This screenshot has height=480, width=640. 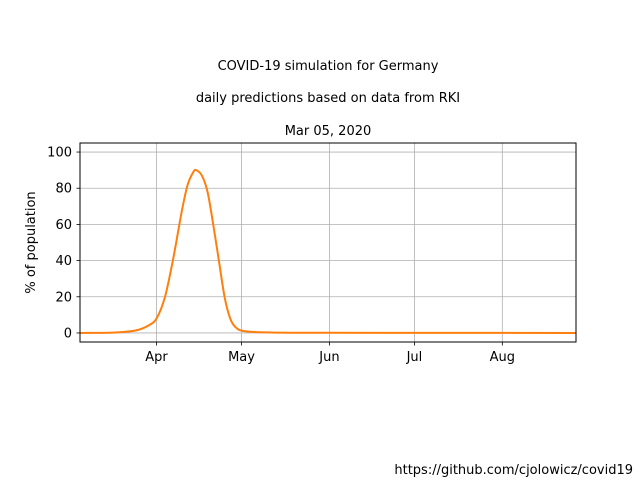 I want to click on y-tick-label: 0, so click(x=68, y=333).